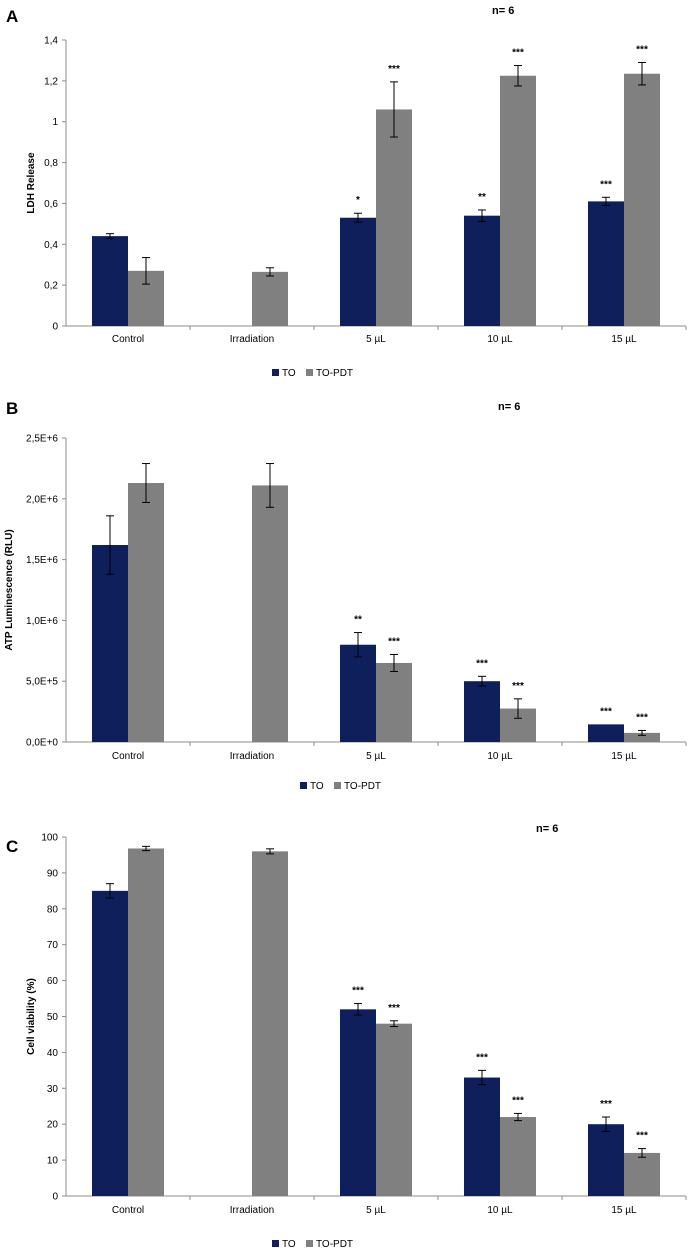 This screenshot has height=1258, width=699. Describe the element at coordinates (51, 81) in the screenshot. I see `y-tick-label: 1,2` at that location.